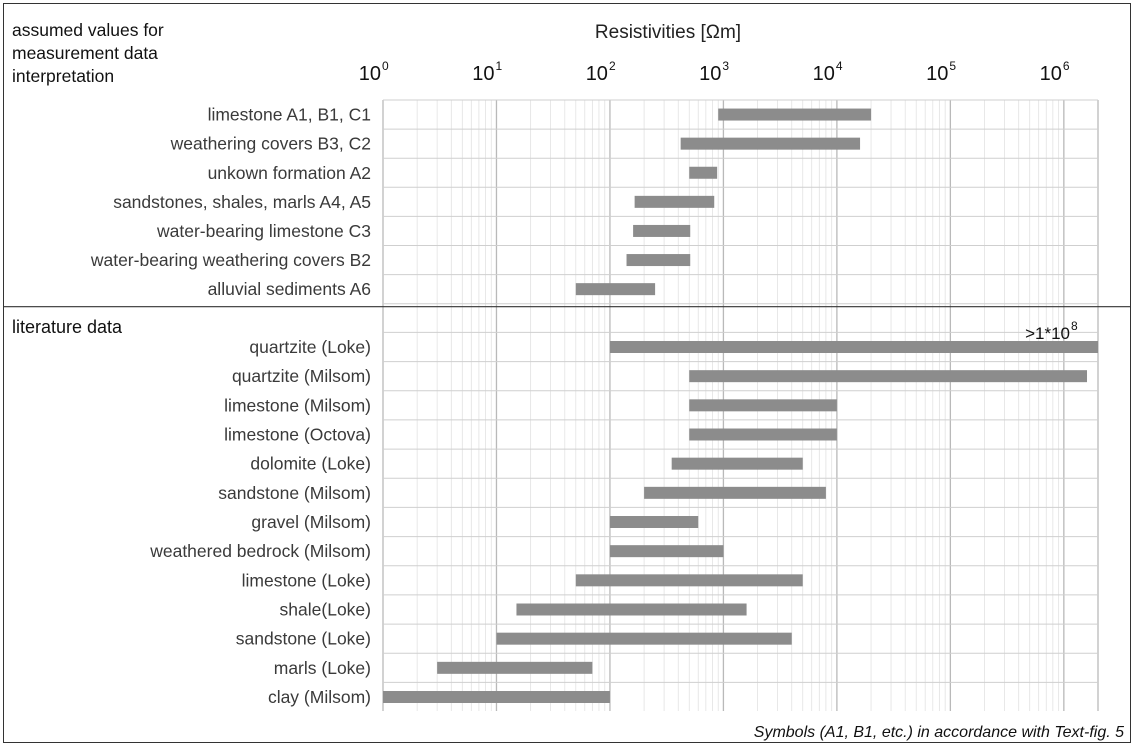 Image resolution: width=1135 pixels, height=746 pixels. Describe the element at coordinates (322, 668) in the screenshot. I see `category-label: marls (Loke)` at that location.